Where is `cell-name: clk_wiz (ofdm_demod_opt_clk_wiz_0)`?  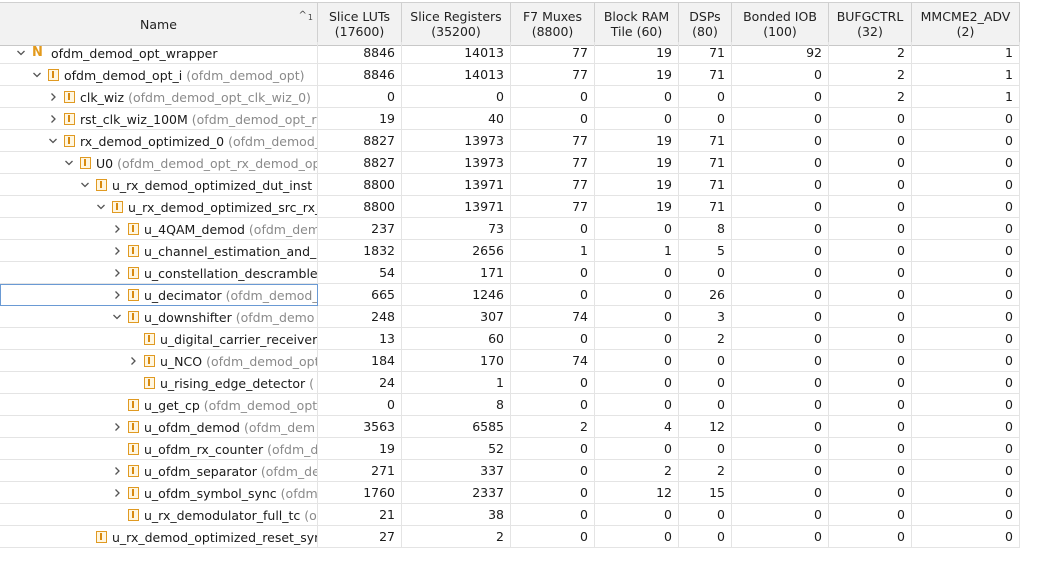 cell-name: clk_wiz (ofdm_demod_opt_clk_wiz_0) is located at coordinates (159, 97).